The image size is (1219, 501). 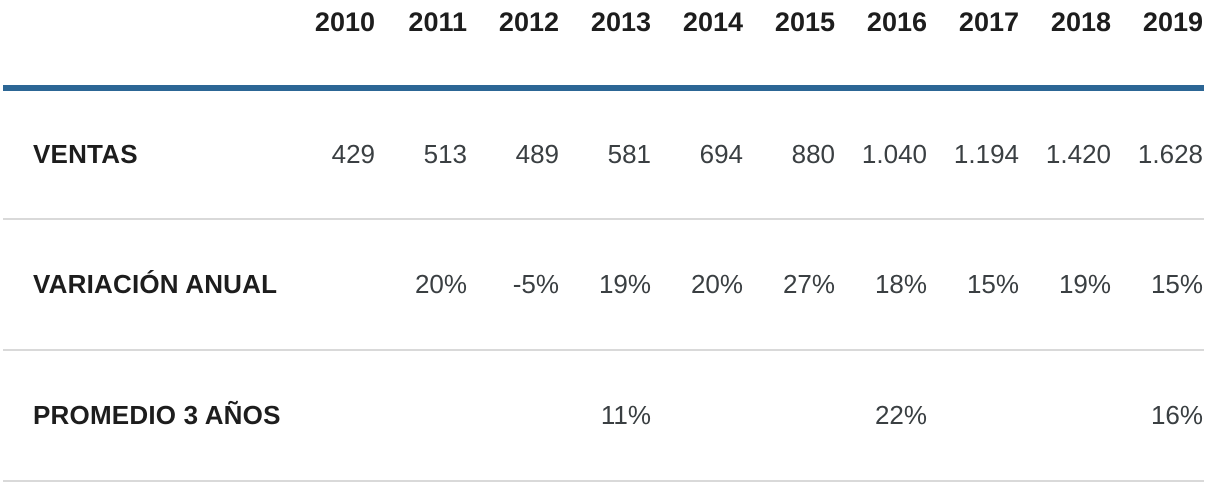 I want to click on value-cell: 429, so click(x=353, y=154).